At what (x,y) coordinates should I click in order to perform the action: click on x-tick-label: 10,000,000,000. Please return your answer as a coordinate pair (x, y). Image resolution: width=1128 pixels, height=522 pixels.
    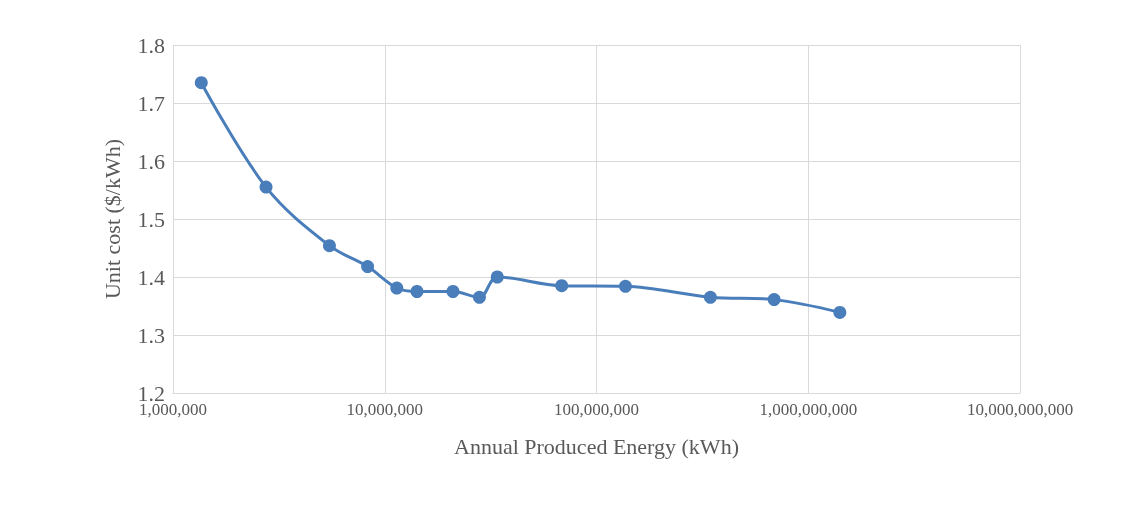
    Looking at the image, I should click on (1020, 409).